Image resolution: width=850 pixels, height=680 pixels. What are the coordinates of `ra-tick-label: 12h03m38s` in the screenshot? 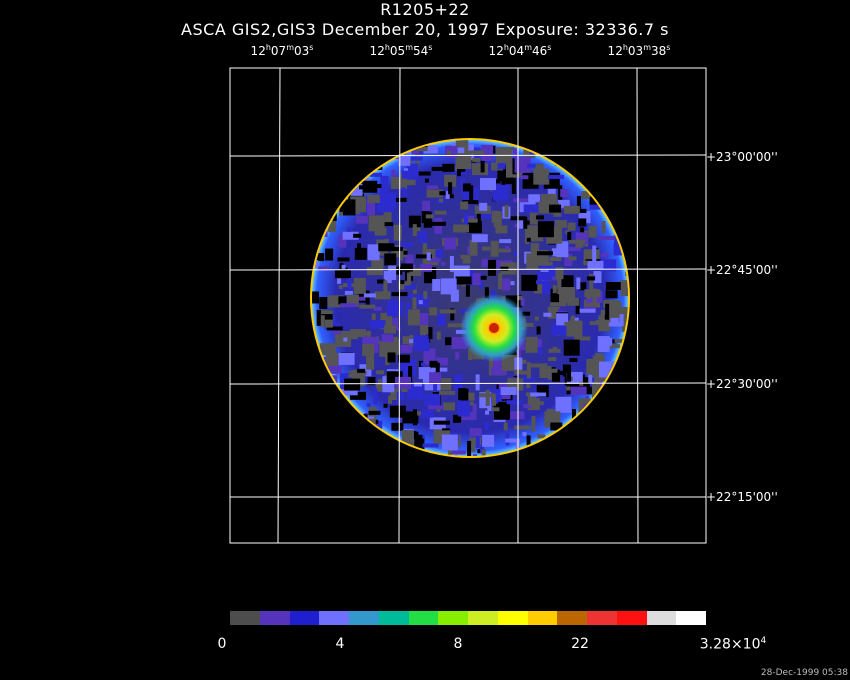 It's located at (639, 50).